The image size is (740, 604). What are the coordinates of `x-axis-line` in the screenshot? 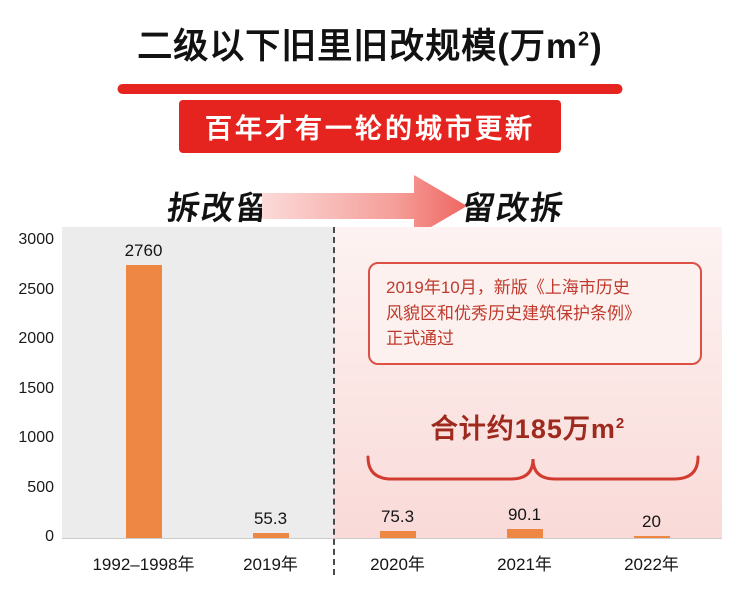 It's located at (392, 538).